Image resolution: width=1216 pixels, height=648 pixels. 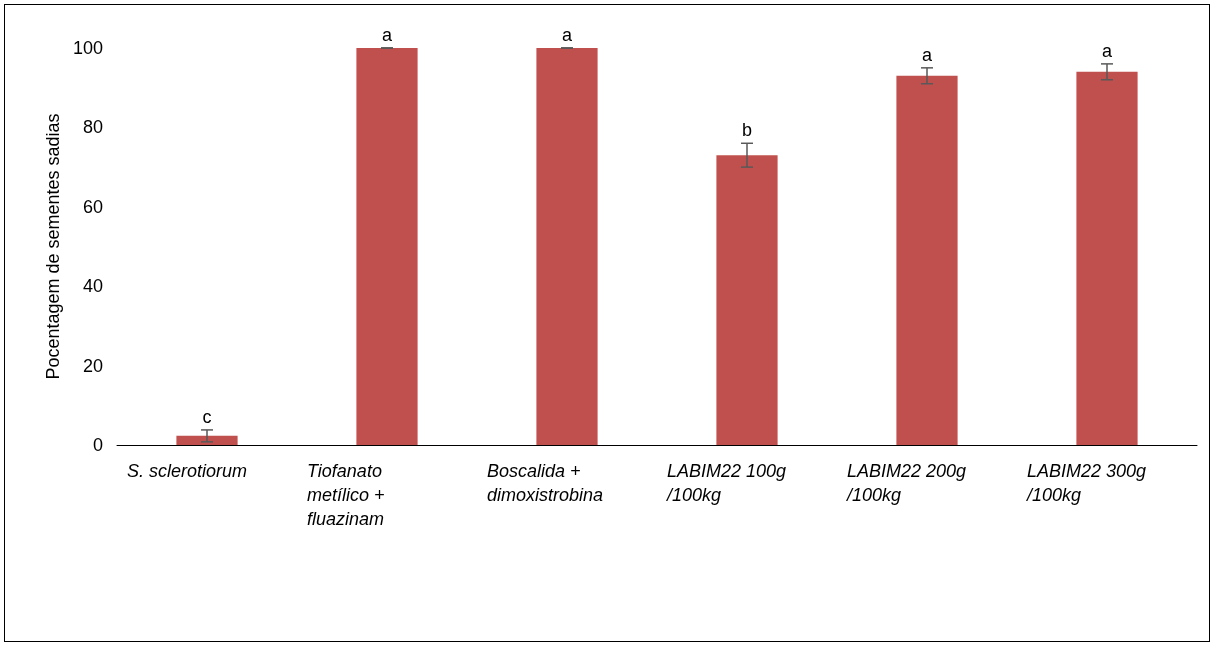 What do you see at coordinates (53, 246) in the screenshot?
I see `y-axis-title: Pocentagem de sementes sadias` at bounding box center [53, 246].